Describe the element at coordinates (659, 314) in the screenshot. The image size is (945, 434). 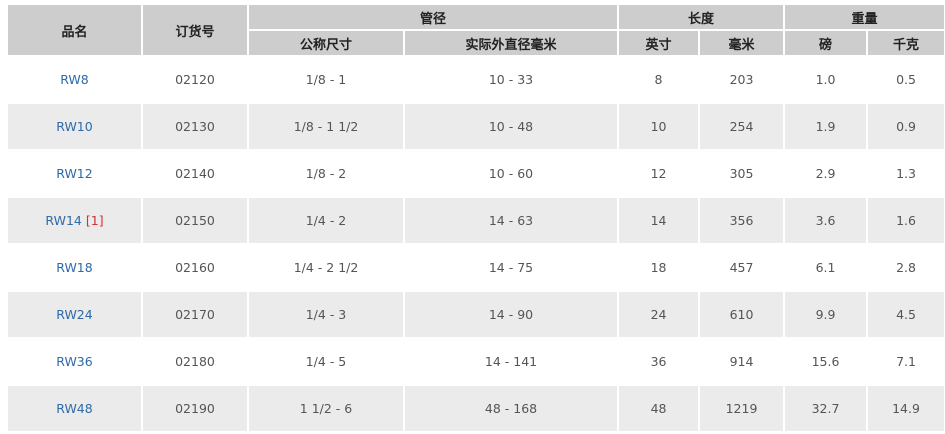
I see `cell-in: 24` at that location.